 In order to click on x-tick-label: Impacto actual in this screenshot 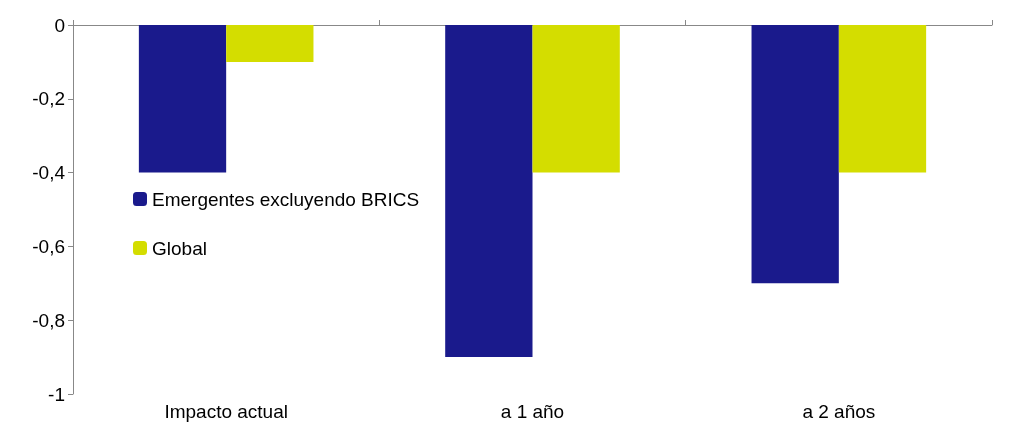, I will do `click(226, 411)`.